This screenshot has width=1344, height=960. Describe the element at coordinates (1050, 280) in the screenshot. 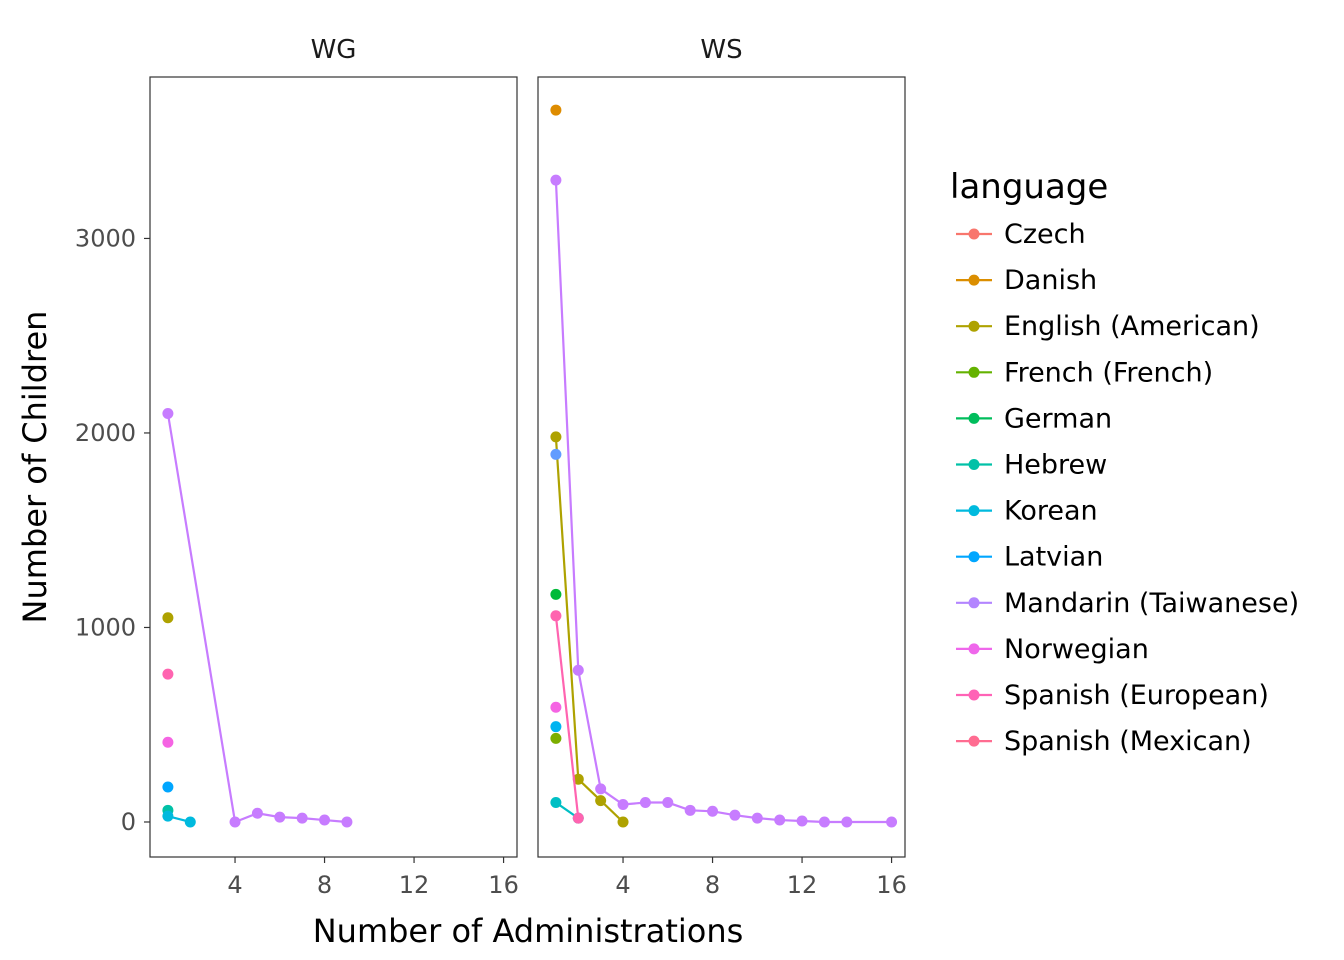

I see `legend-label: Danish` at that location.